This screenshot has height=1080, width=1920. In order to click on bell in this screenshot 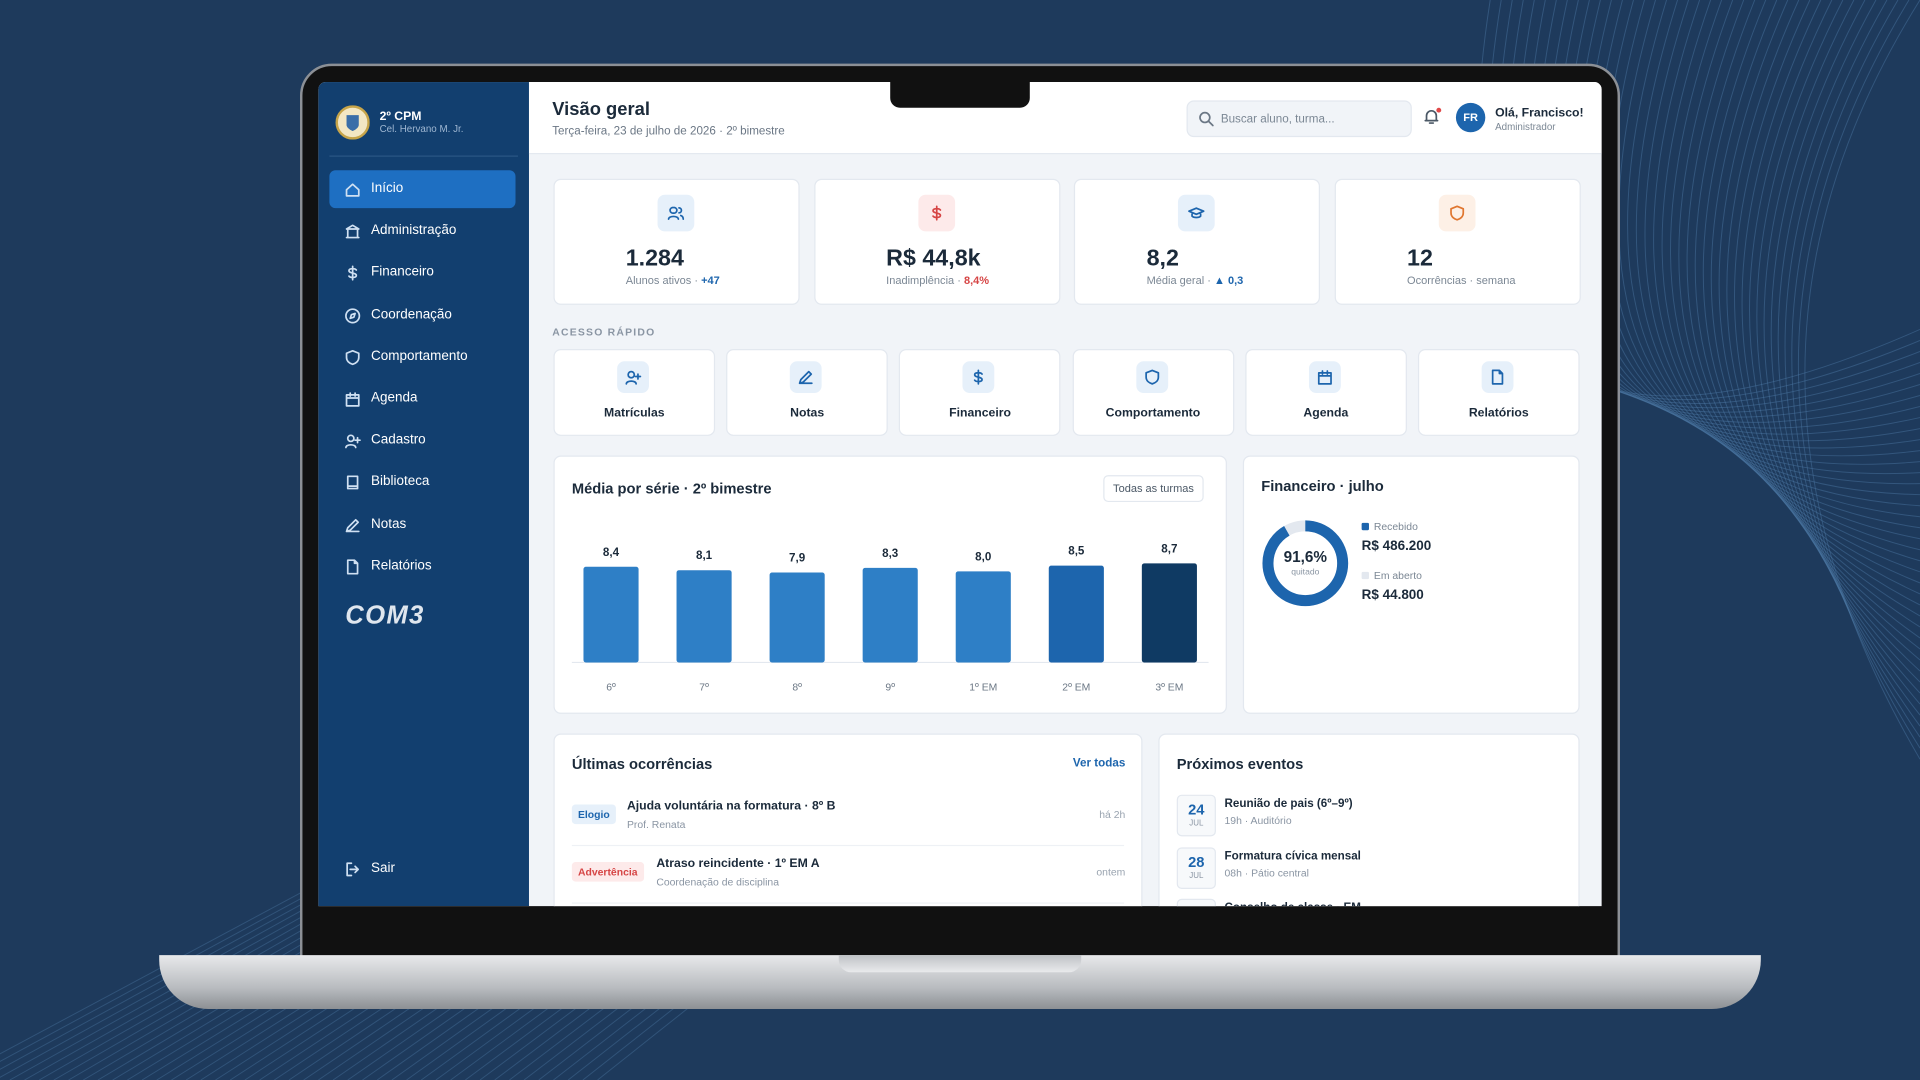, I will do `click(1433, 117)`.